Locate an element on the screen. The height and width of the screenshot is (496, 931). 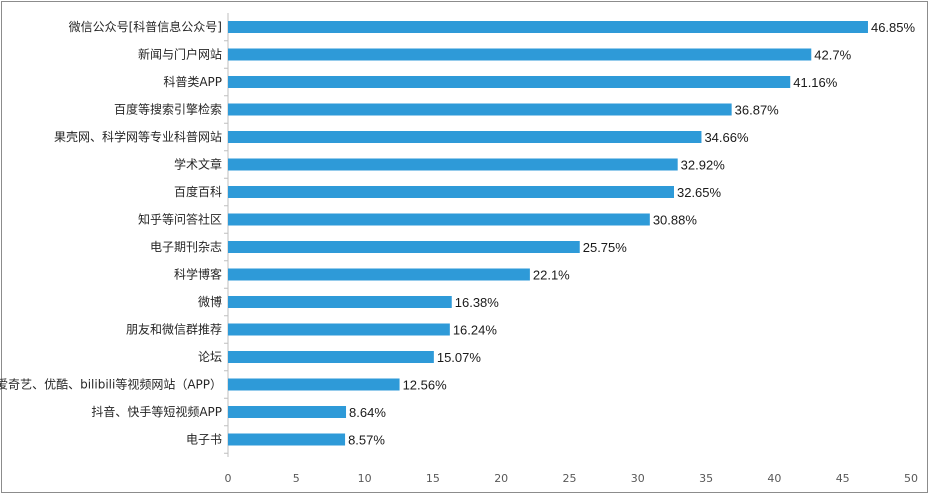
category-label: 果壳网、科学网等专业科普网站 is located at coordinates (138, 136).